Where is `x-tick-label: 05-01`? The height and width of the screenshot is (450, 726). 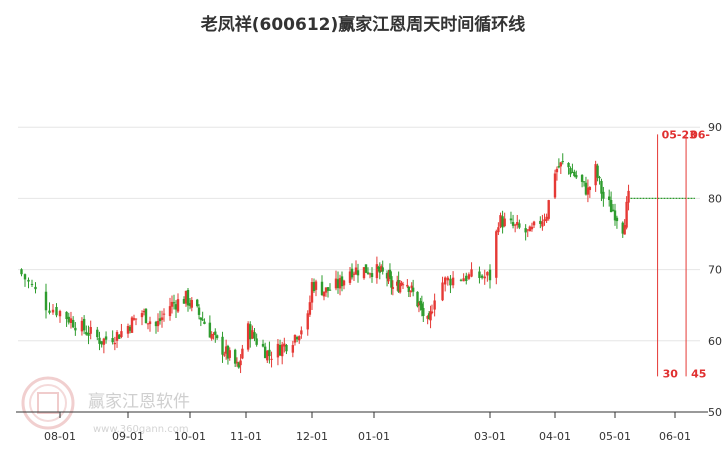 x-tick-label: 05-01 is located at coordinates (615, 436).